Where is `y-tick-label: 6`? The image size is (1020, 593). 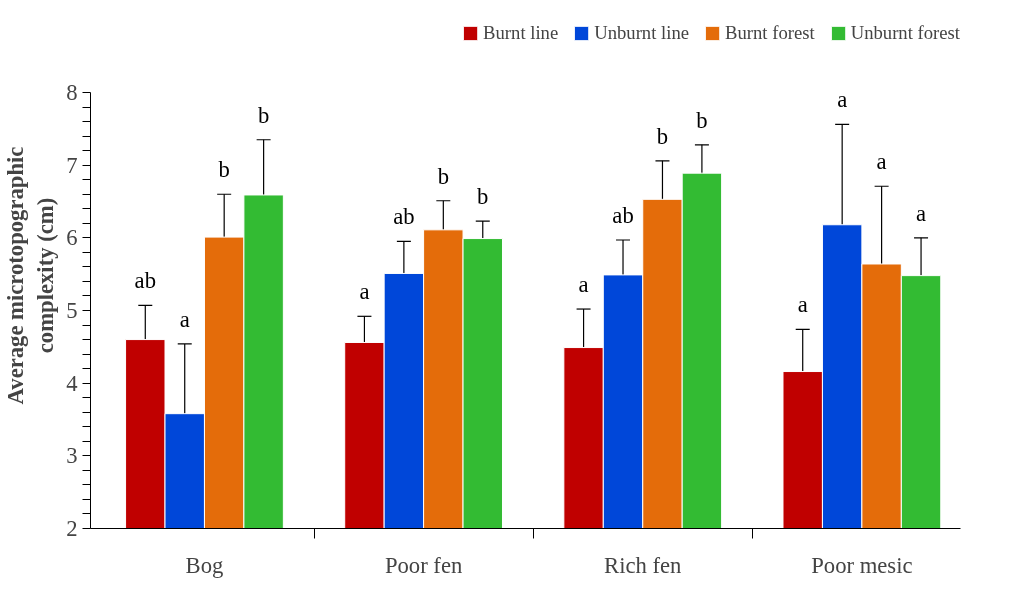 y-tick-label: 6 is located at coordinates (72, 238).